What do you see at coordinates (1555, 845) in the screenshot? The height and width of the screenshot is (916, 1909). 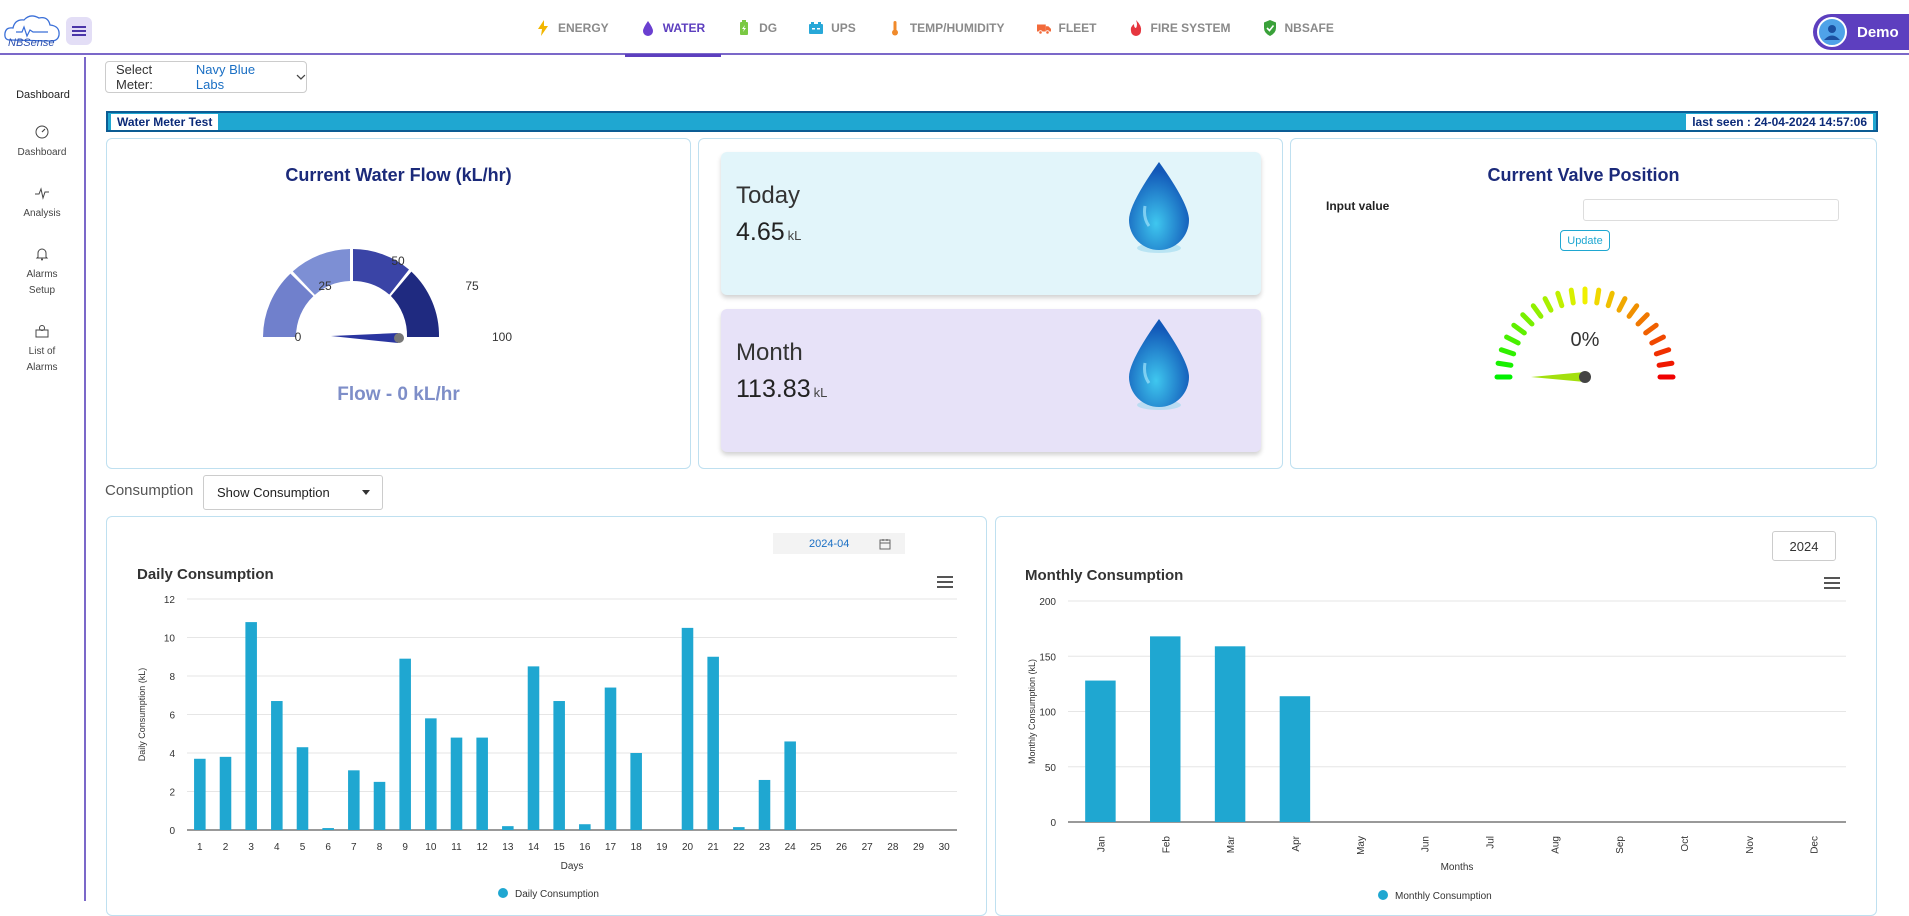 I see `x-tick-label: Aug` at bounding box center [1555, 845].